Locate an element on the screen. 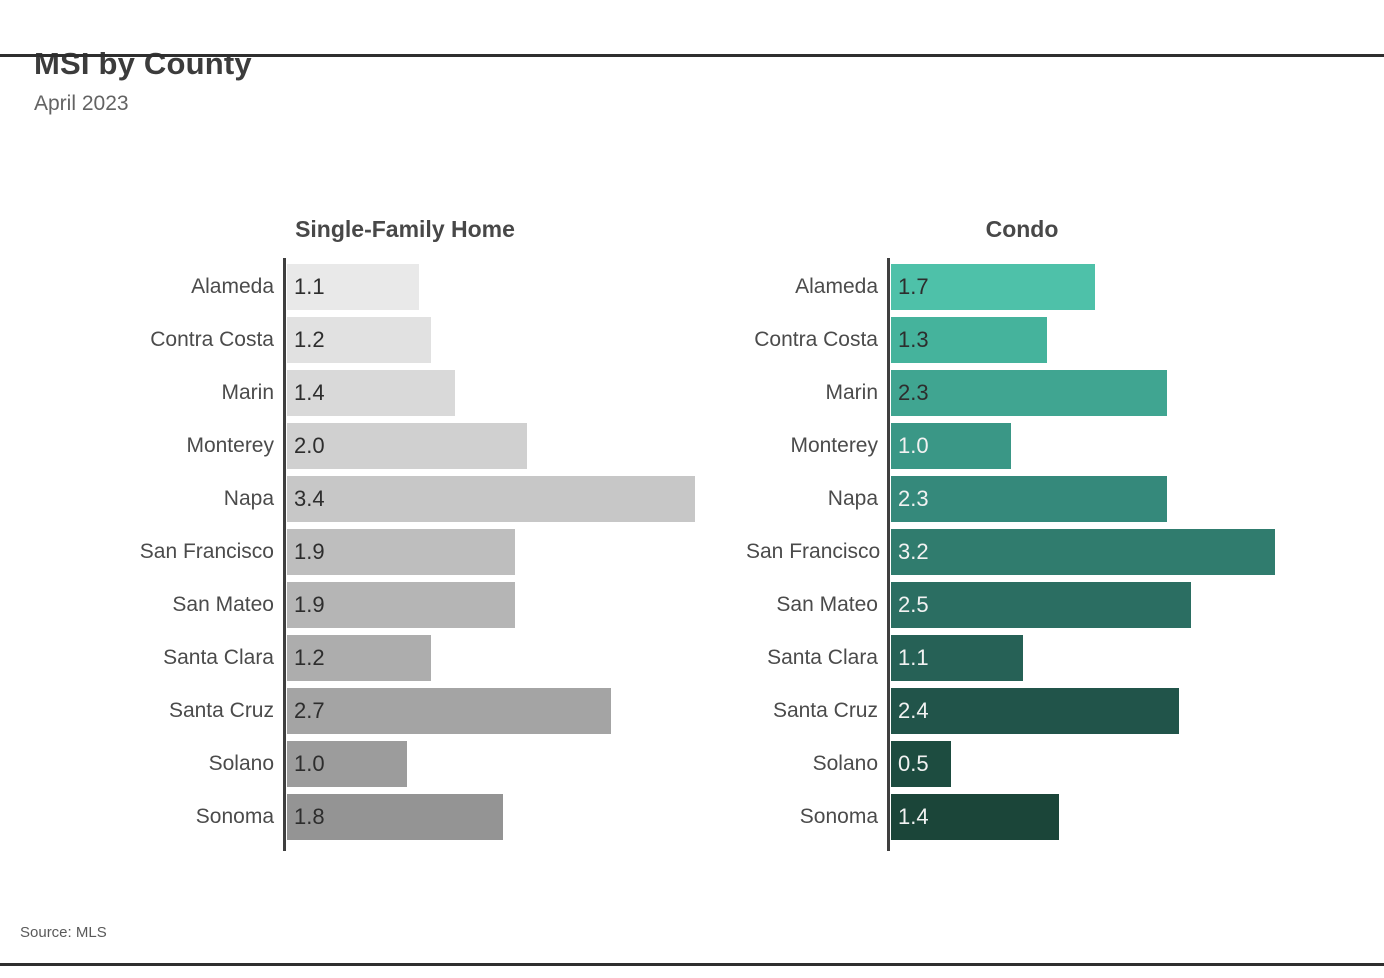 This screenshot has width=1384, height=978. chart-row: San Francisco 1.9 is located at coordinates (373, 551).